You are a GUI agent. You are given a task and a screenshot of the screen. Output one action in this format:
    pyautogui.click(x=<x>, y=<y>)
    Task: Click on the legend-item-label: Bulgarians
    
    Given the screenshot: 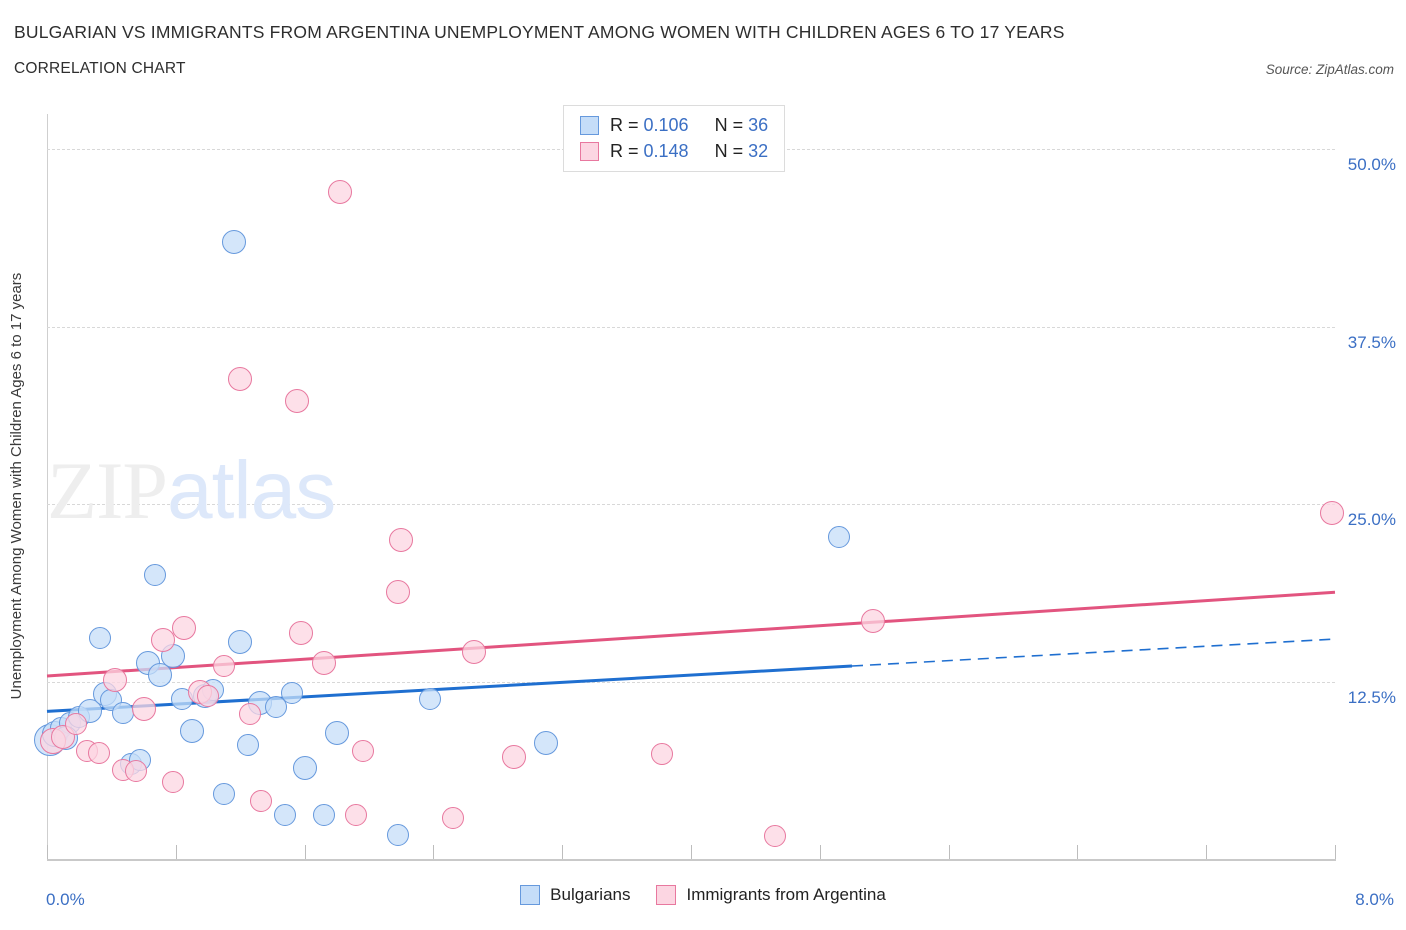 What is the action you would take?
    pyautogui.click(x=590, y=894)
    